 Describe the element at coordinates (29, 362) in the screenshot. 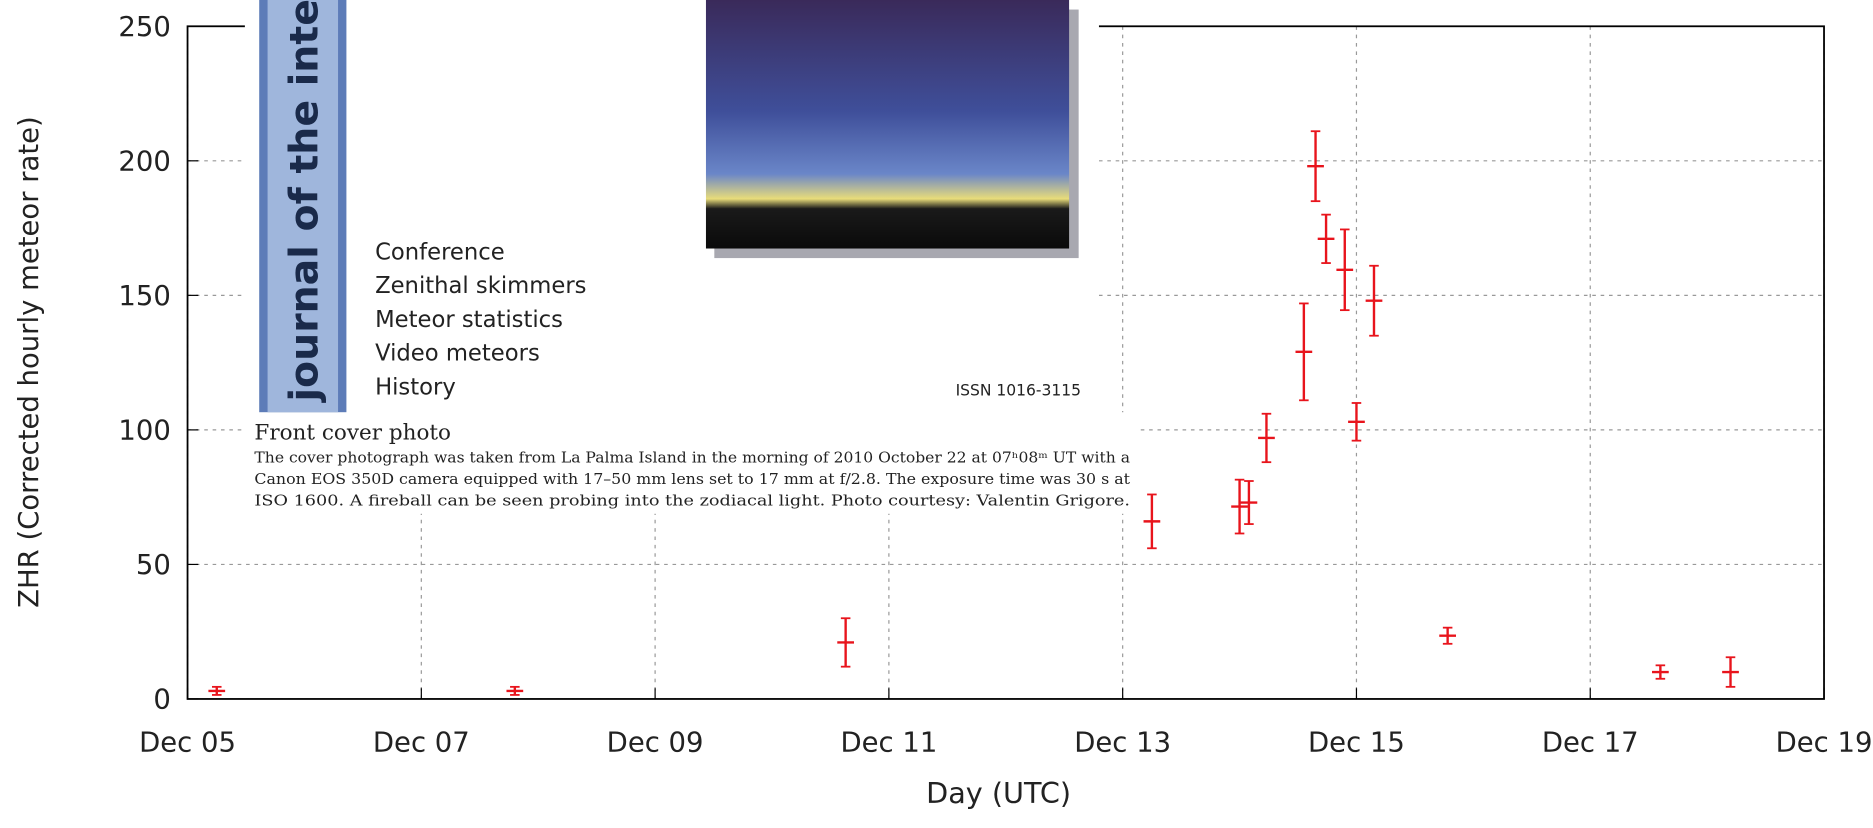

I see `y-axis-label: ZHR (Corrected hourly meteor rate)` at that location.